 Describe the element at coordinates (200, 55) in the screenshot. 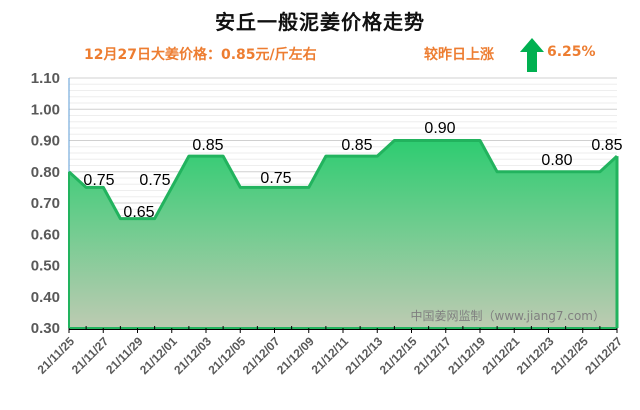

I see `price-summary: 12月27日大姜价格：0.85元/斤左右` at that location.